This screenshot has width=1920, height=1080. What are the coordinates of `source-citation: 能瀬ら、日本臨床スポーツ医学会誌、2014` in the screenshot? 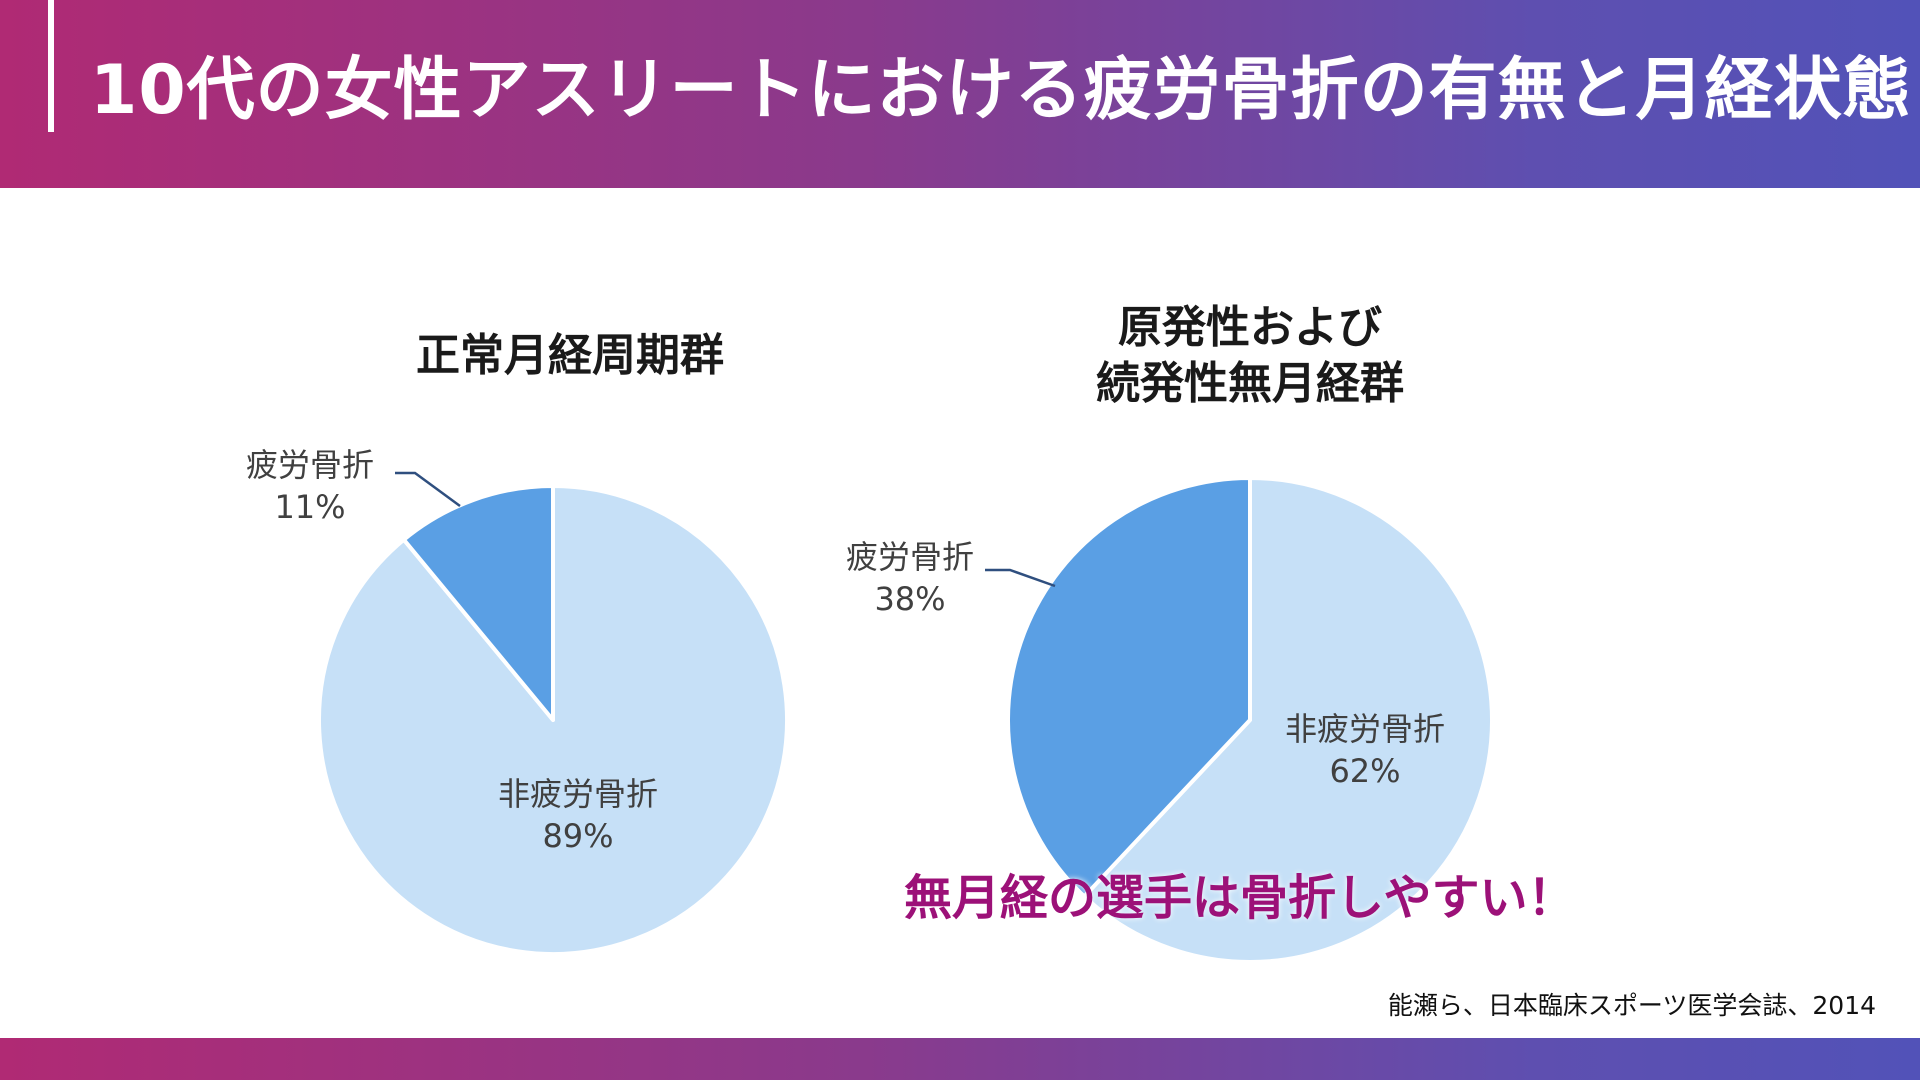 It's located at (1631, 1005).